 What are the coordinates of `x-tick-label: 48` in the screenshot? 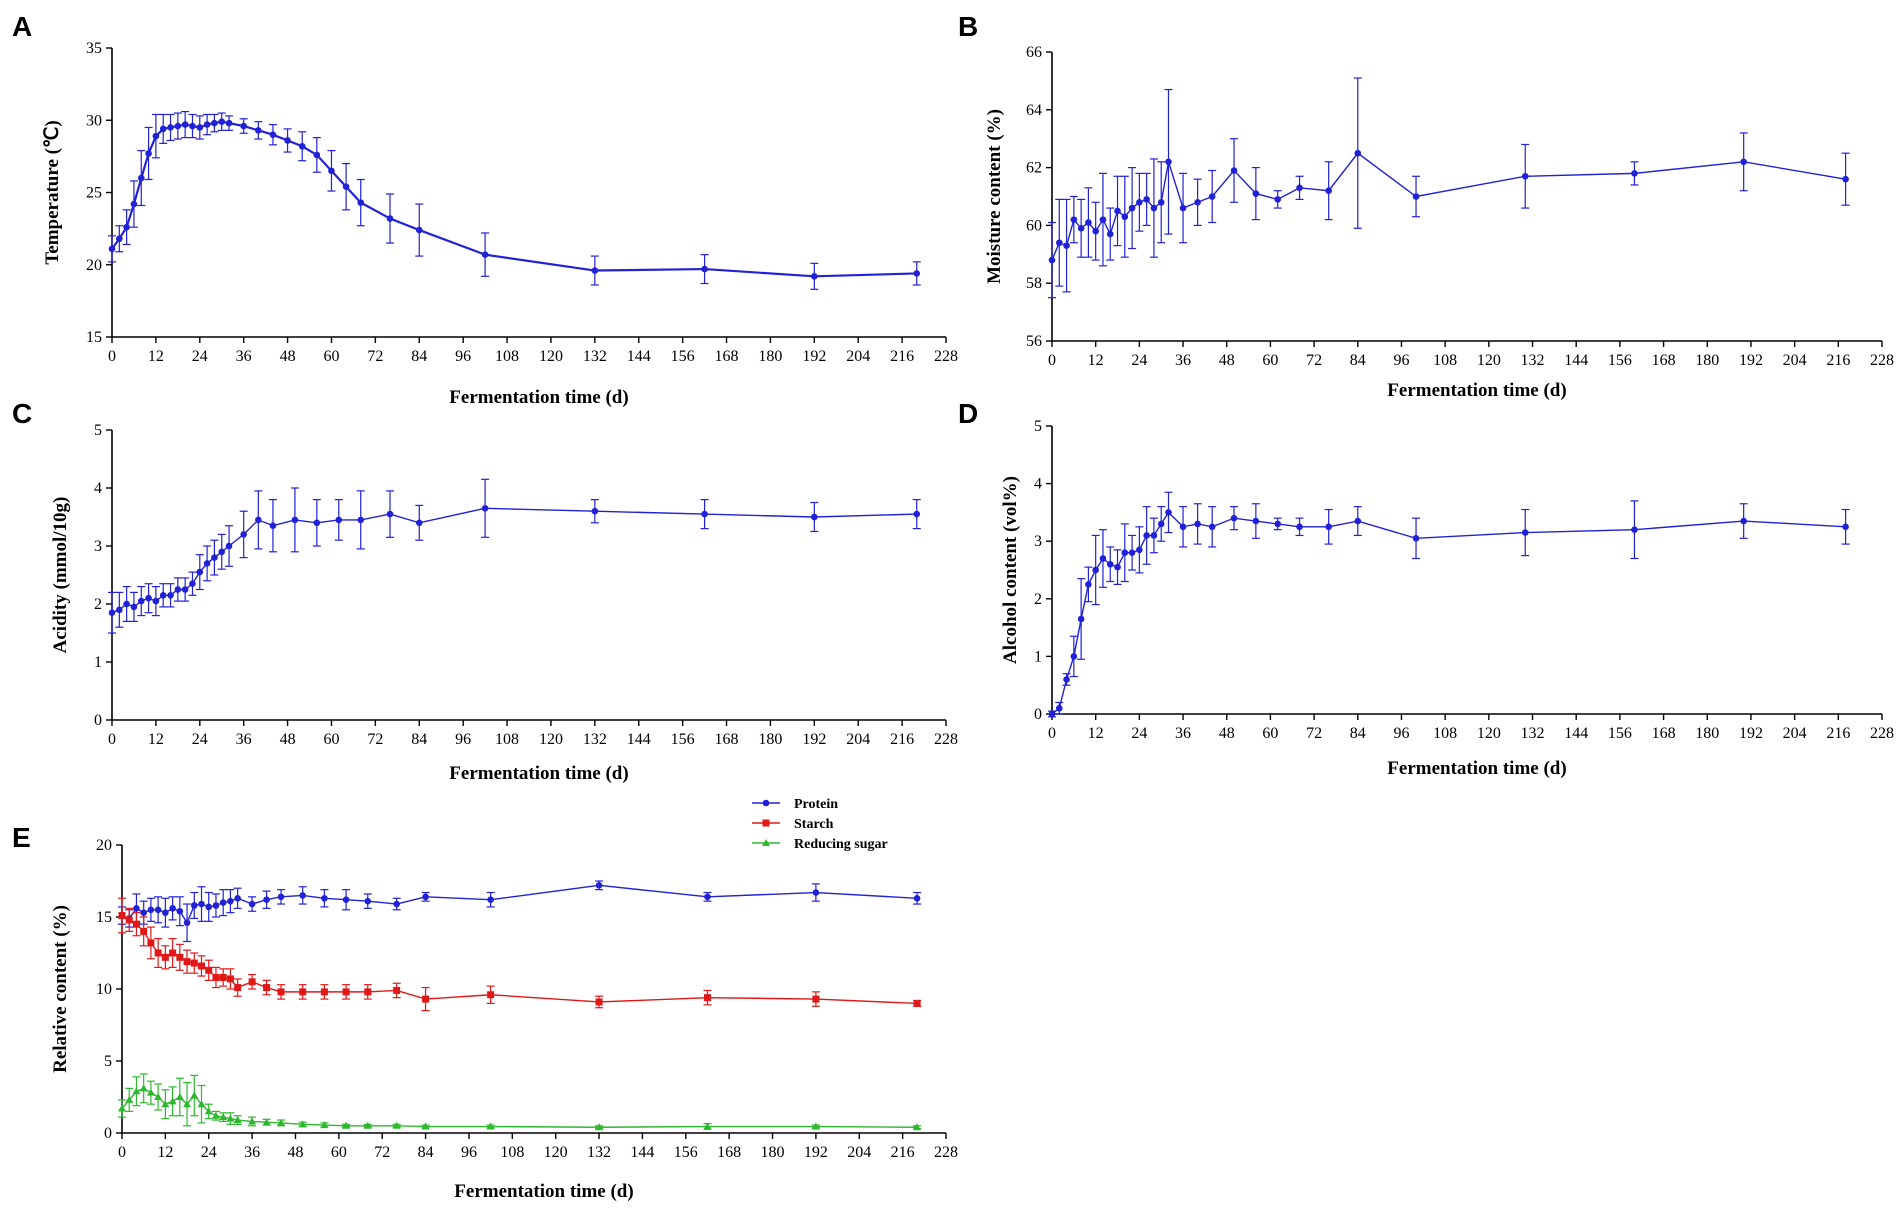 It's located at (1227, 733).